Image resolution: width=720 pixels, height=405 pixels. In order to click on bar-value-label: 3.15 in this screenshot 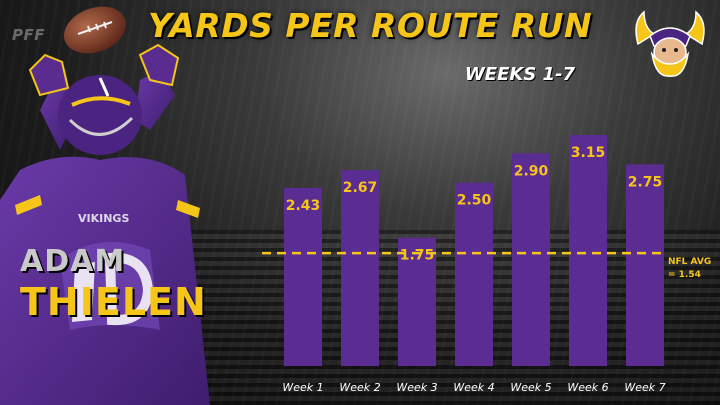, I will do `click(588, 153)`.